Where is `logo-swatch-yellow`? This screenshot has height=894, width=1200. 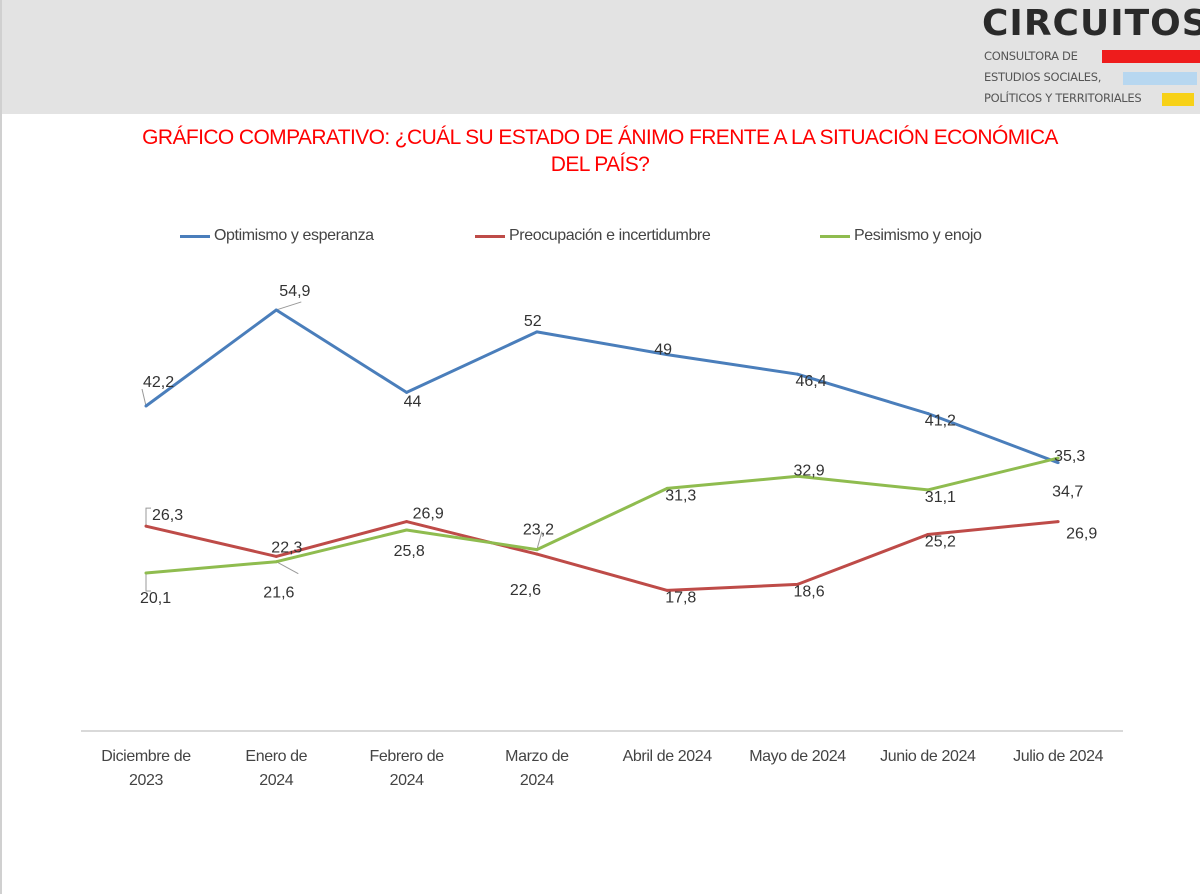
logo-swatch-yellow is located at coordinates (1178, 99).